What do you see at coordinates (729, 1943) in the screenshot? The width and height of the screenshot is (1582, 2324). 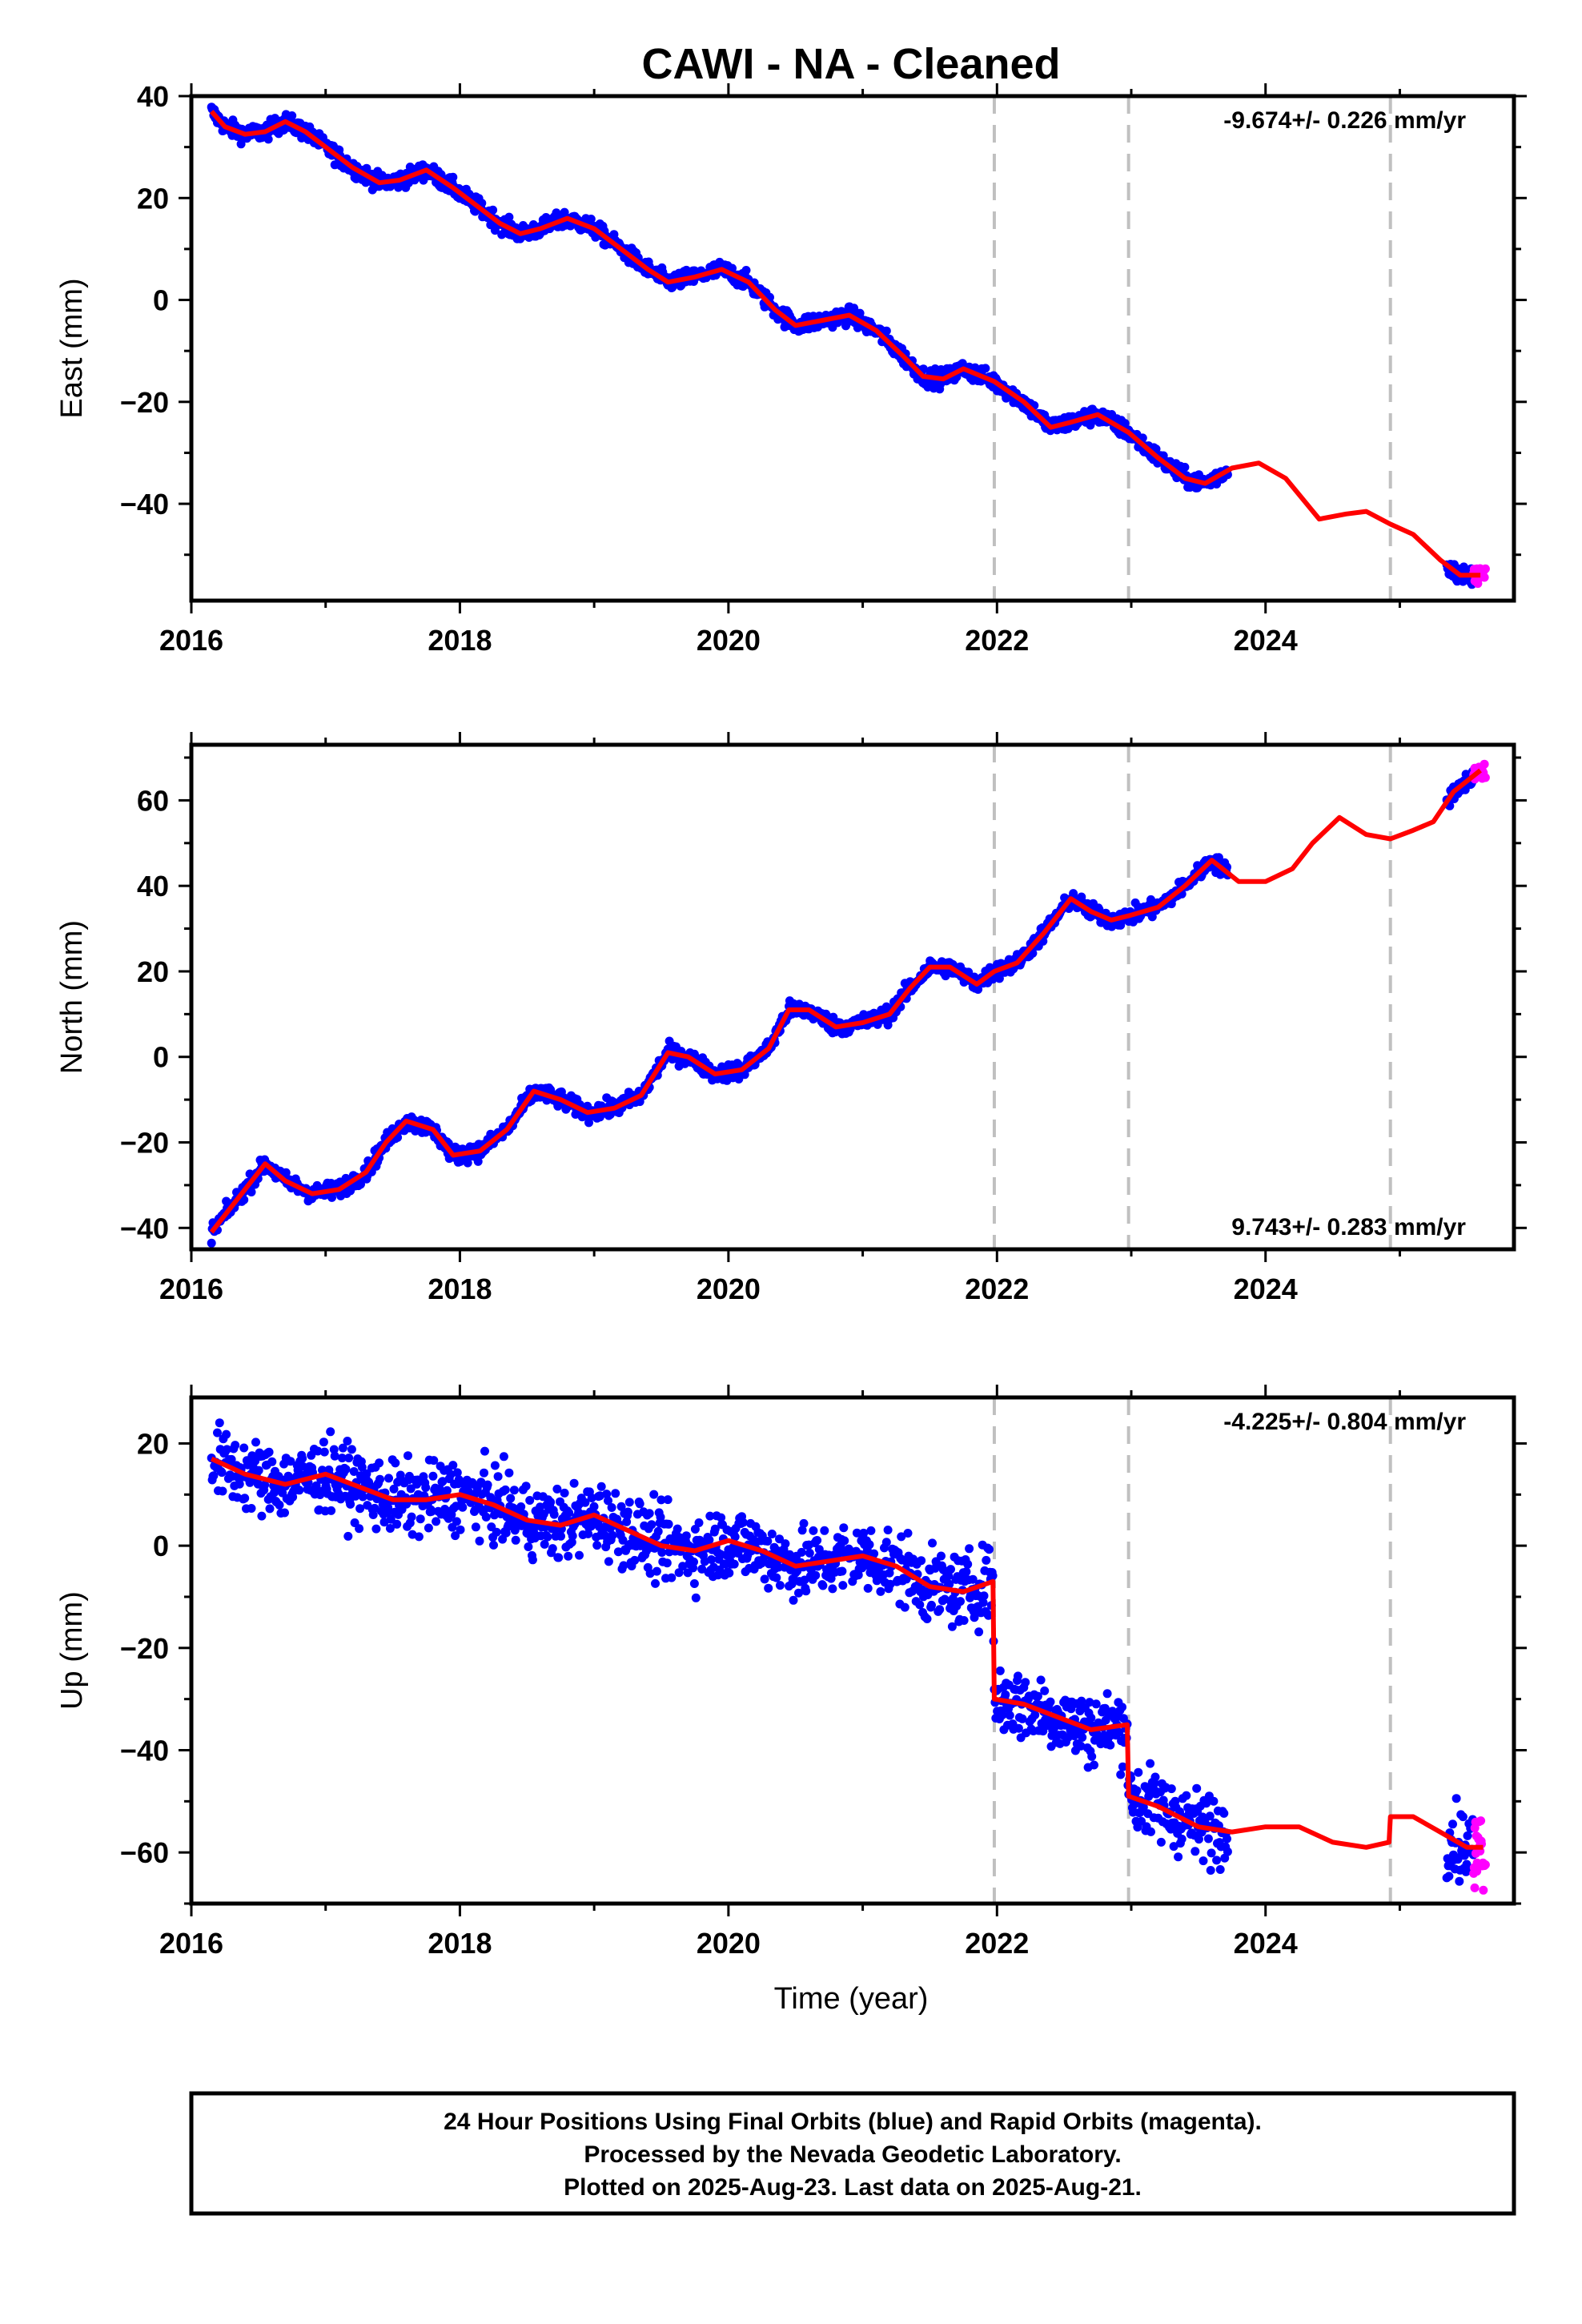 I see `x-tick-label: 2020` at bounding box center [729, 1943].